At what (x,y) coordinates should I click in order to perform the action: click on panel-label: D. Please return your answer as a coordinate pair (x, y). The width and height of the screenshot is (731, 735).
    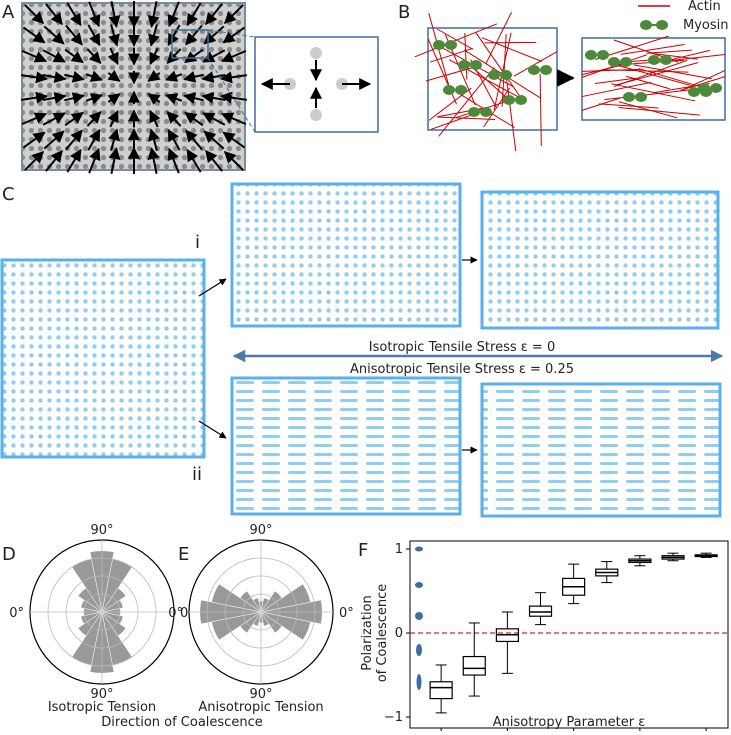
    Looking at the image, I should click on (9, 554).